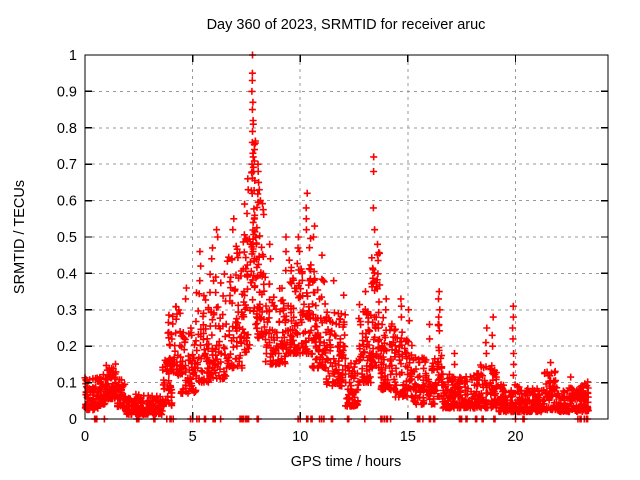  What do you see at coordinates (300, 437) in the screenshot?
I see `x-tick-label: 10` at bounding box center [300, 437].